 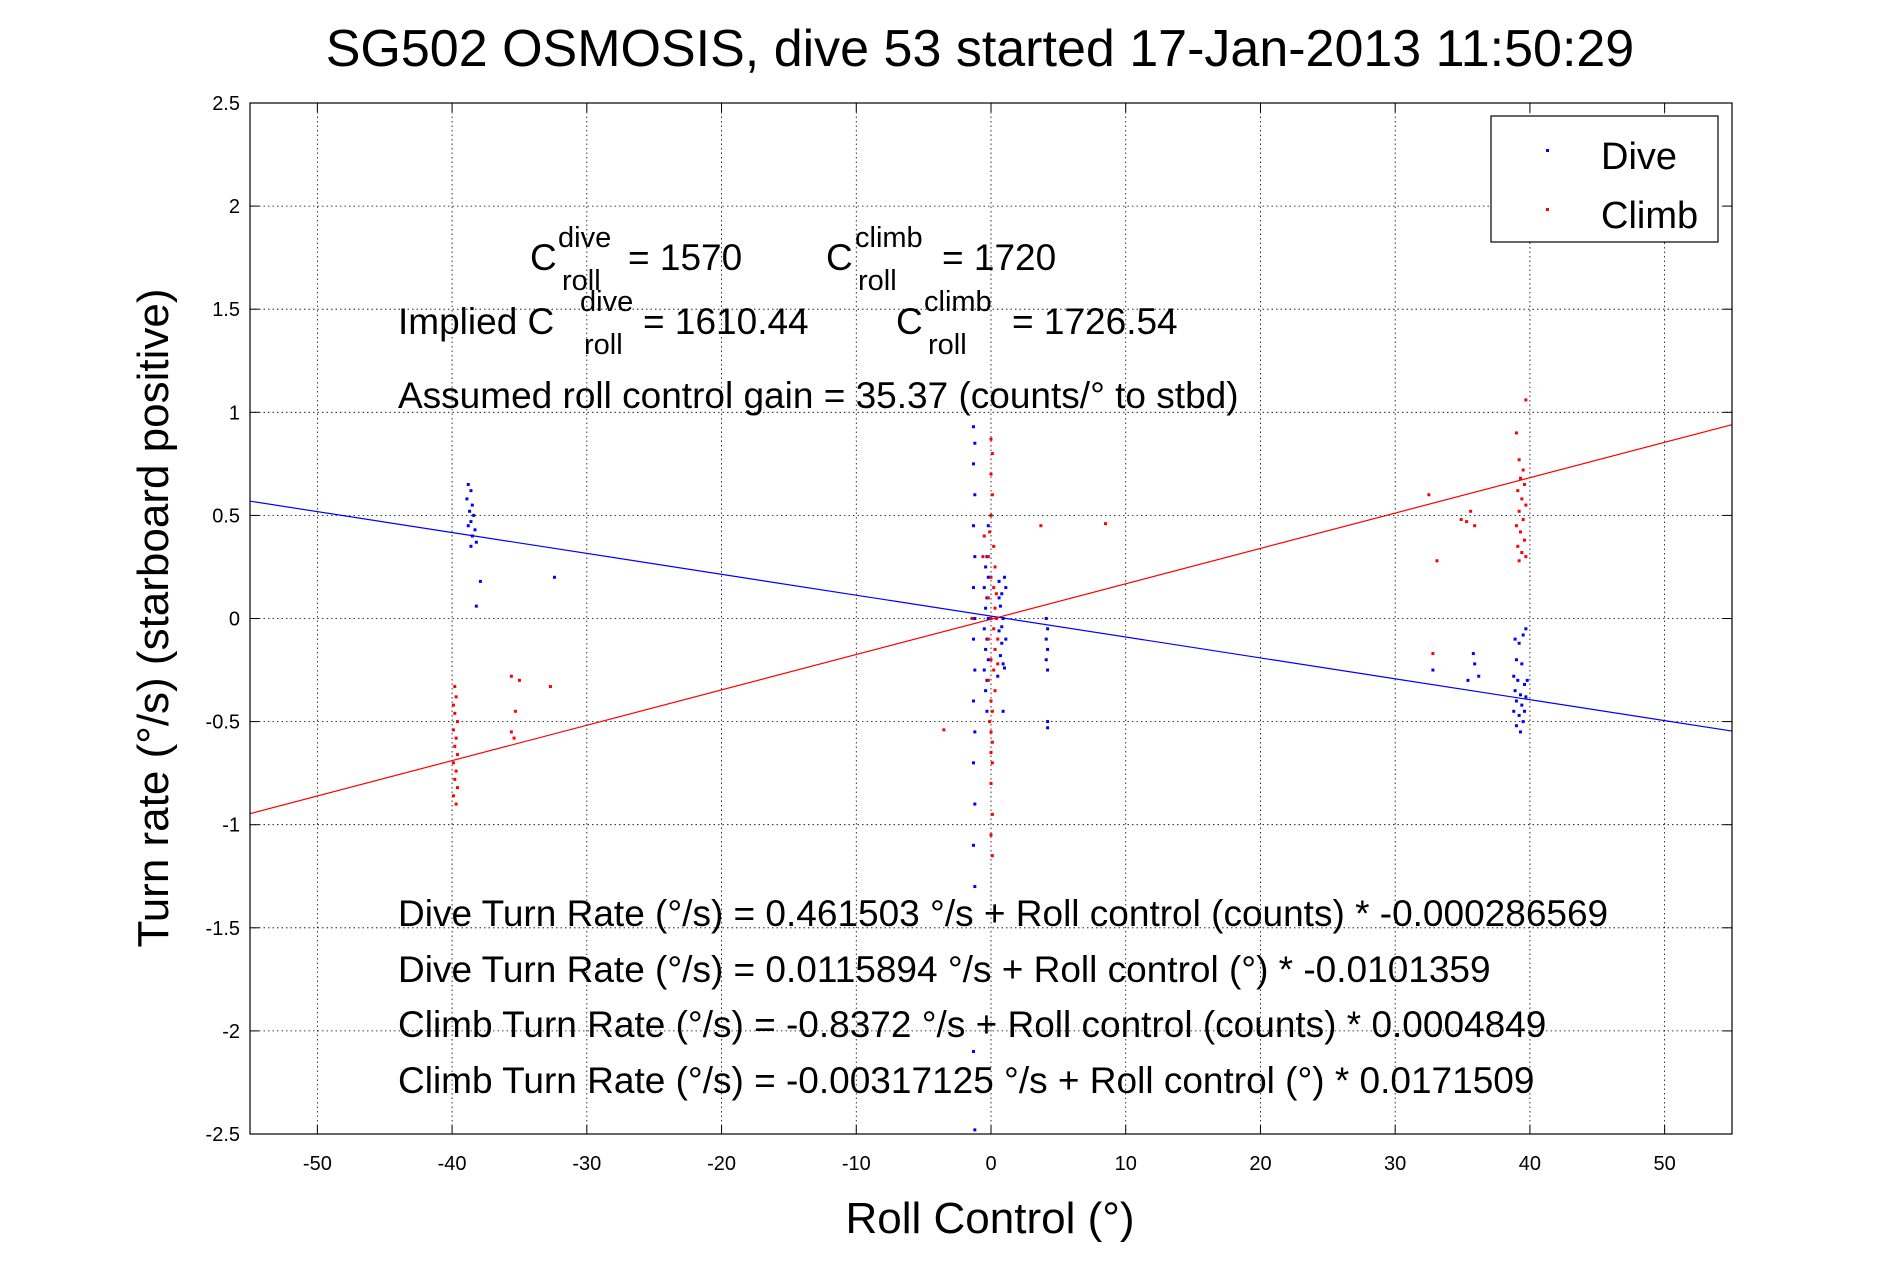 What do you see at coordinates (889, 238) in the screenshot?
I see `c-climb-sup: climb` at bounding box center [889, 238].